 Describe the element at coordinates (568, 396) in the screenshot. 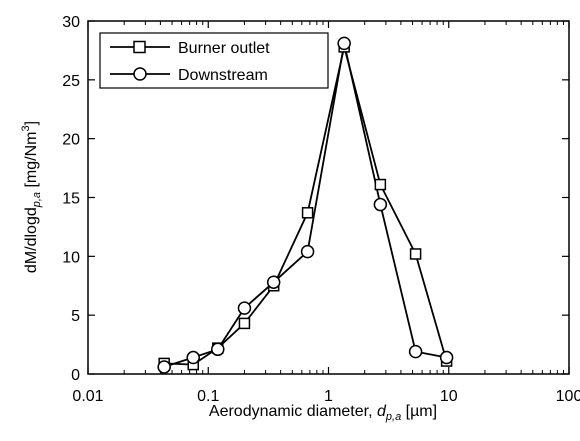

I see `x-tick-label: 100` at that location.